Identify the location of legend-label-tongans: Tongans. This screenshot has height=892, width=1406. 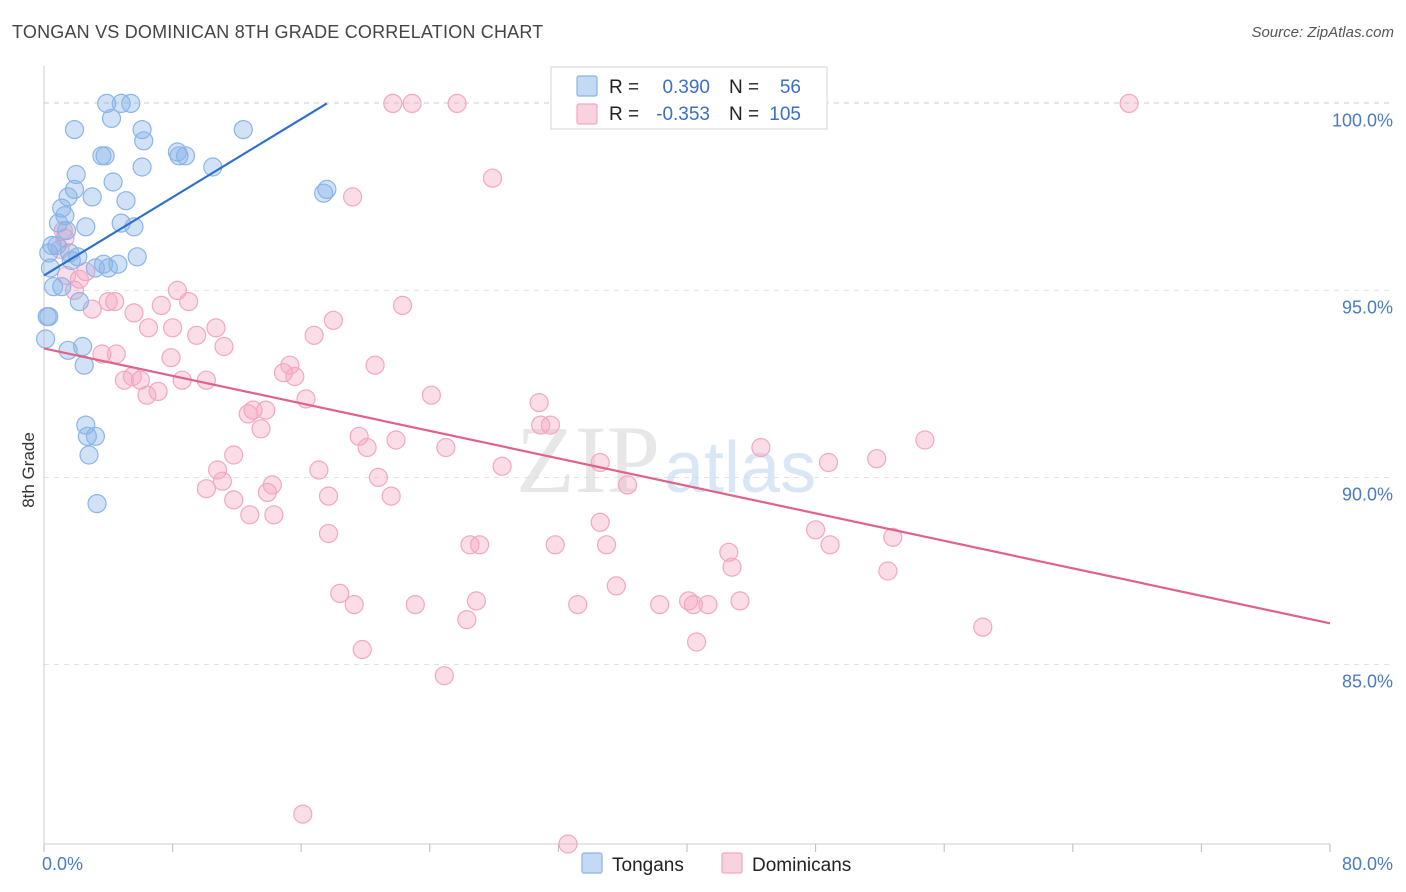
(648, 865).